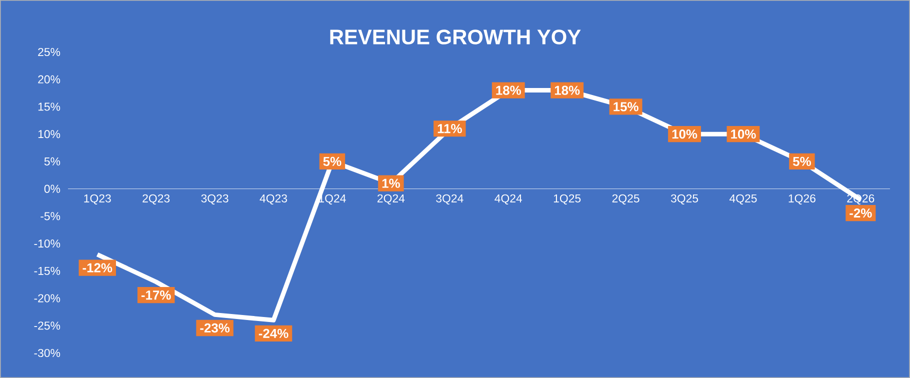  What do you see at coordinates (508, 199) in the screenshot?
I see `x-tick-label: 4Q24` at bounding box center [508, 199].